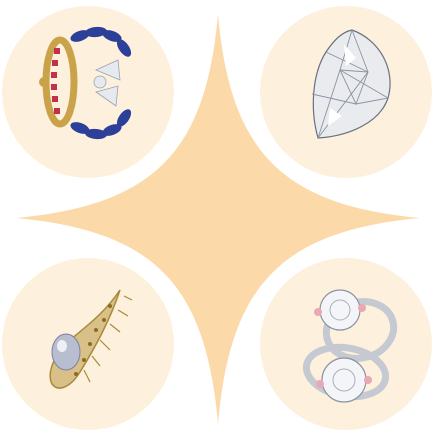  I want to click on ring-icon, so click(351, 346).